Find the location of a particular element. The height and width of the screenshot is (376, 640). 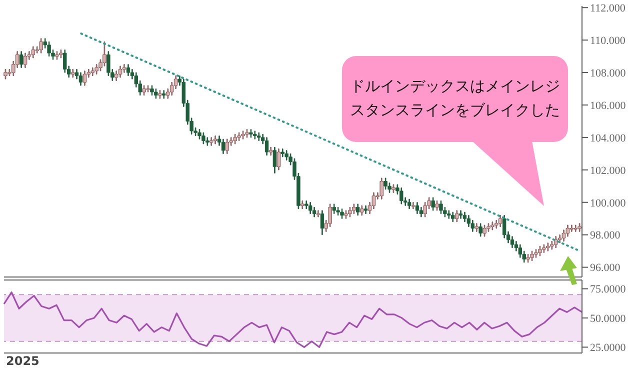

y-tick-label: 96.000 is located at coordinates (605, 268).